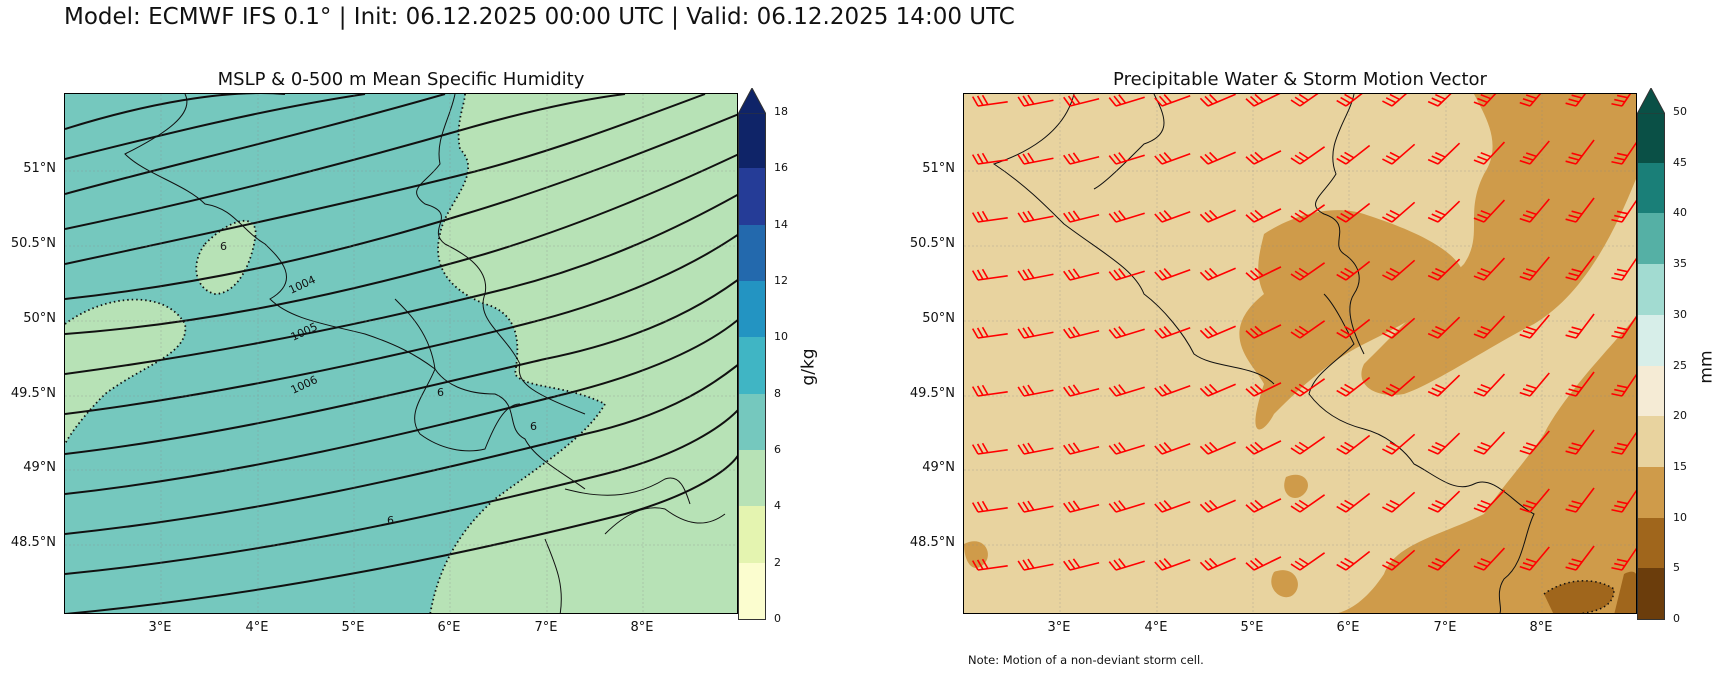 Image resolution: width=1716 pixels, height=675 pixels. I want to click on colorbar-tick-label: 30, so click(1680, 314).